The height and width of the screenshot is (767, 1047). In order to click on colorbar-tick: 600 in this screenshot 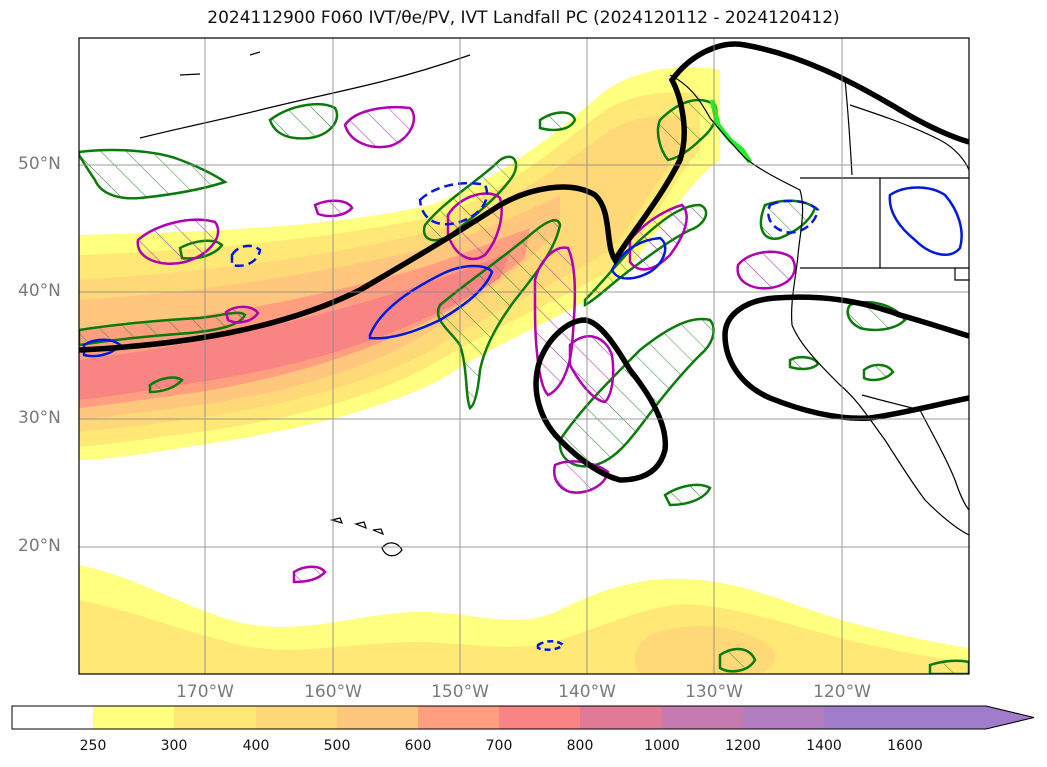, I will do `click(418, 746)`.